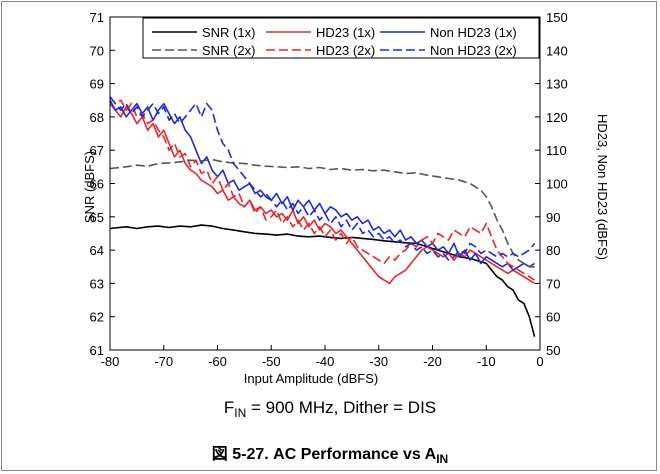  Describe the element at coordinates (553, 350) in the screenshot. I see `y2-tick-label: 50` at that location.